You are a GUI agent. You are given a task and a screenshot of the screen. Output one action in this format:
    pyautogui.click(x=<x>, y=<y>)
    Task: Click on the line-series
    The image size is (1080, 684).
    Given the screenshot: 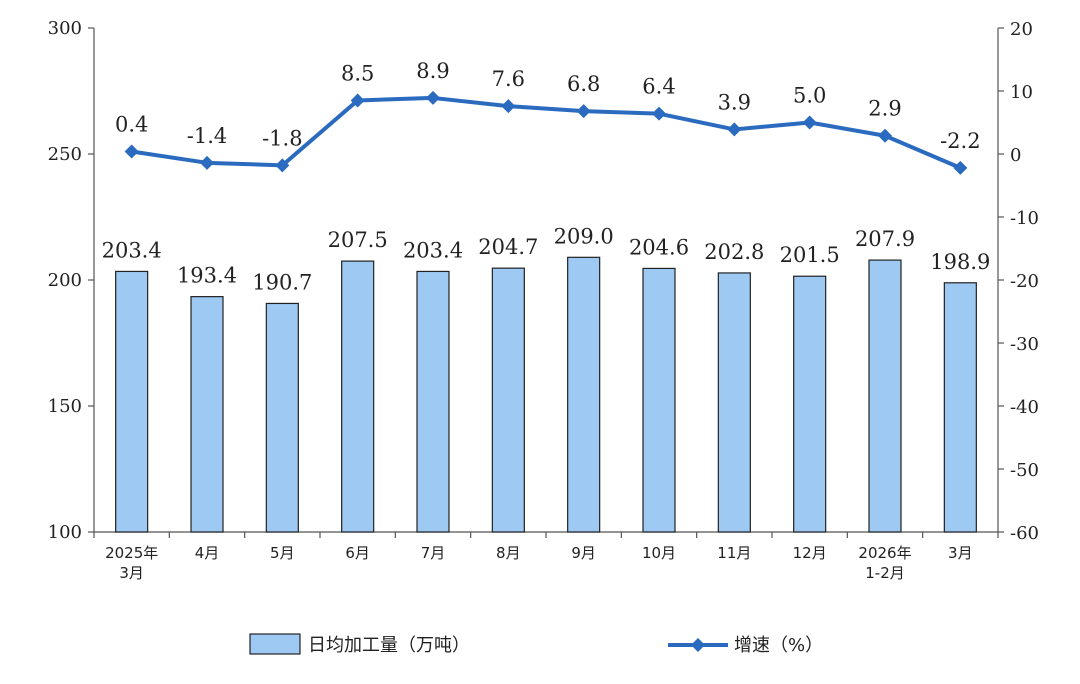 What is the action you would take?
    pyautogui.click(x=546, y=132)
    